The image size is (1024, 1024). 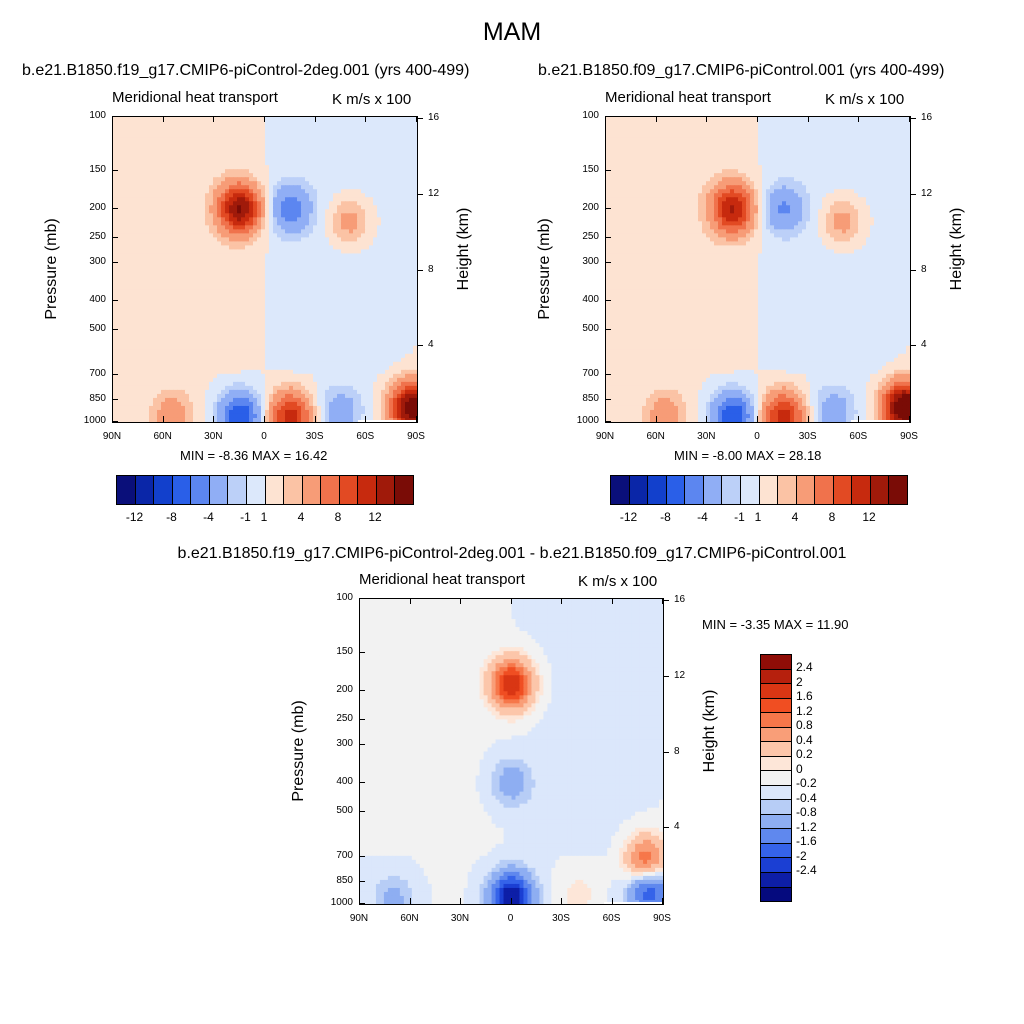 What do you see at coordinates (927, 118) in the screenshot?
I see `height-tick-label: 16` at bounding box center [927, 118].